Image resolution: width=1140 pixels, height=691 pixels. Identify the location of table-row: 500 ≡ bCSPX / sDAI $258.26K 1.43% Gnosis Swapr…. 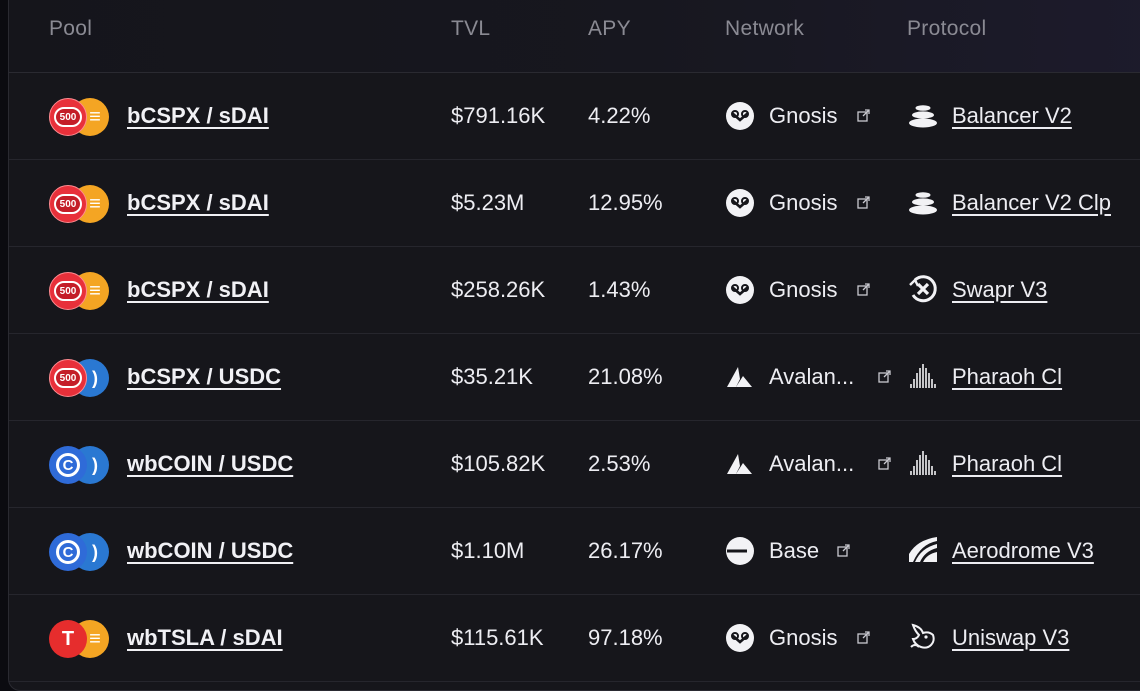
(574, 290).